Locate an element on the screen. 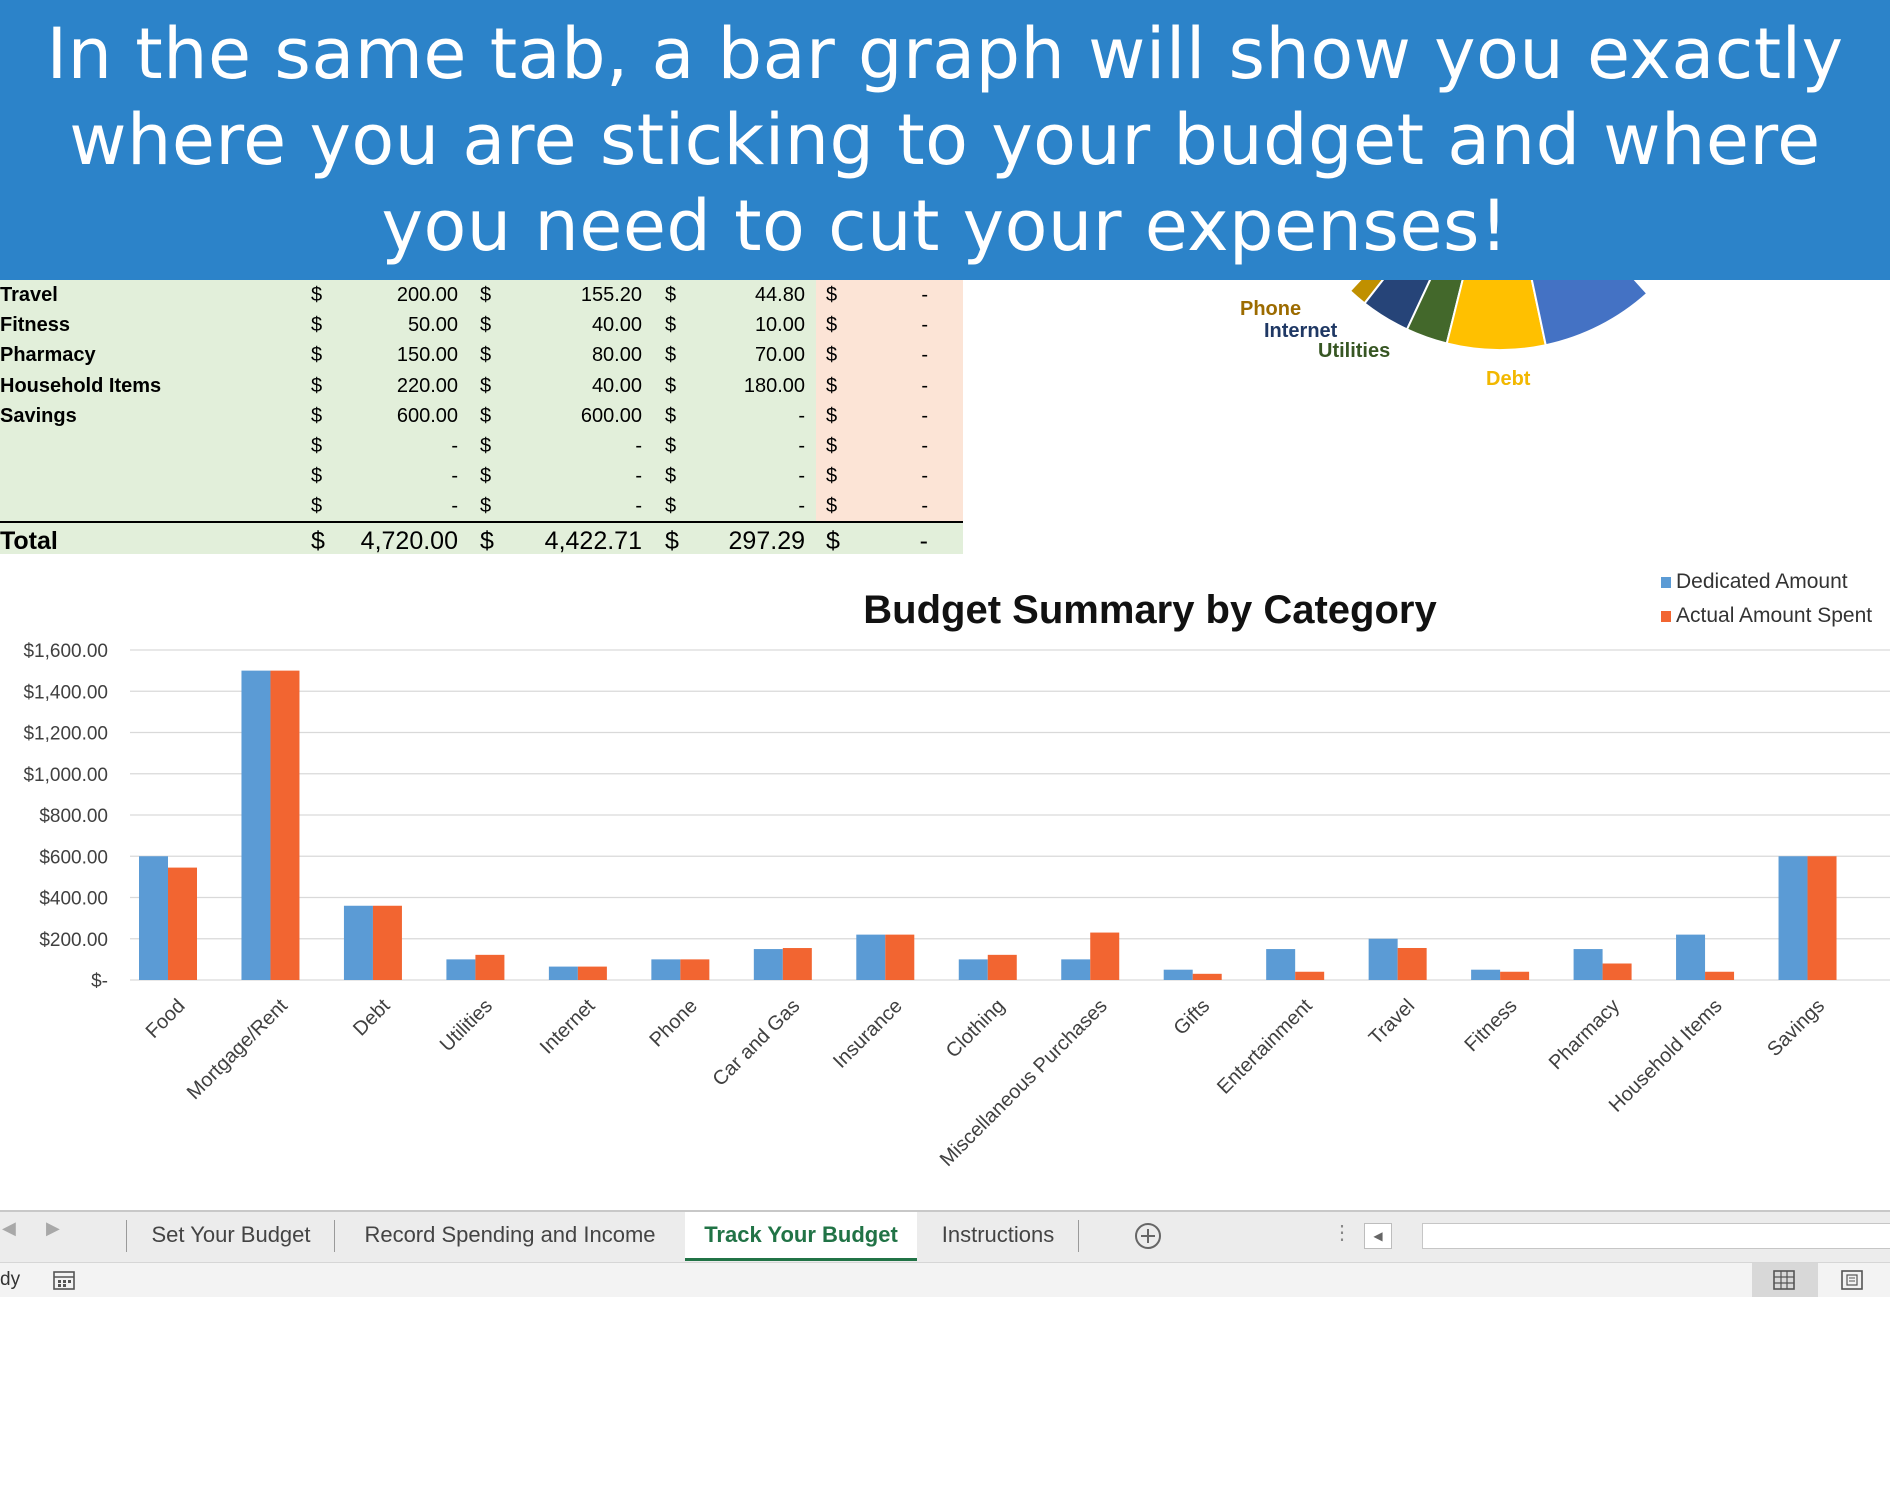 The height and width of the screenshot is (1512, 1890). budget-cell: 600.00 is located at coordinates (427, 415).